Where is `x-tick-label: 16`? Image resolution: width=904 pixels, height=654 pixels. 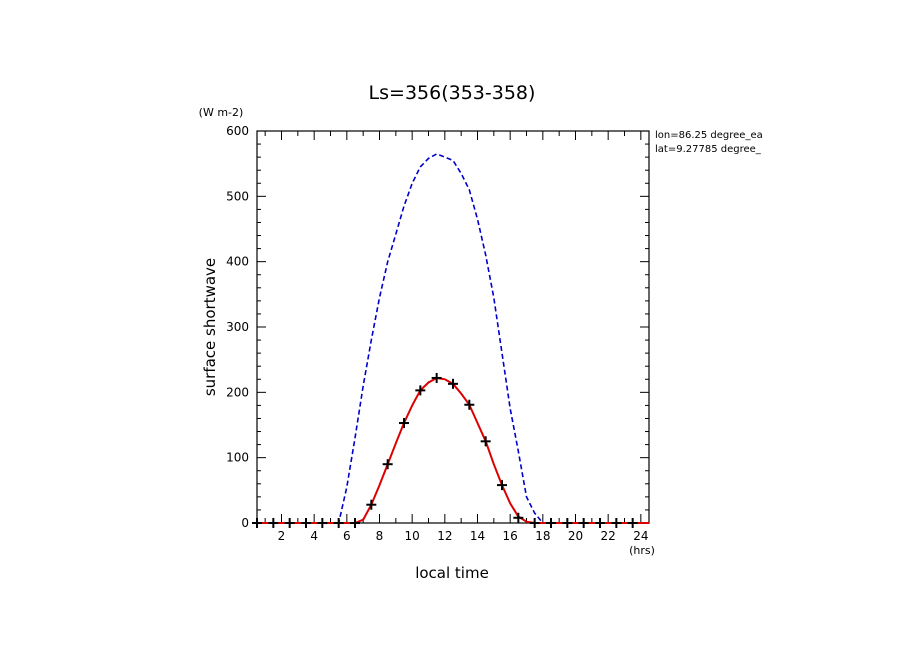
x-tick-label: 16 is located at coordinates (510, 536).